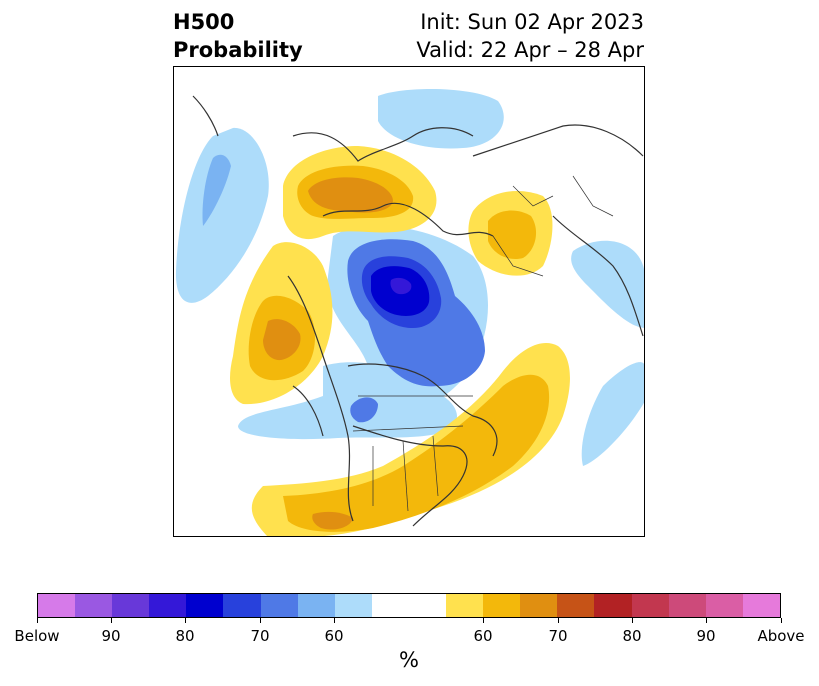 The image size is (819, 686). I want to click on colorbar-unit: %, so click(409, 660).